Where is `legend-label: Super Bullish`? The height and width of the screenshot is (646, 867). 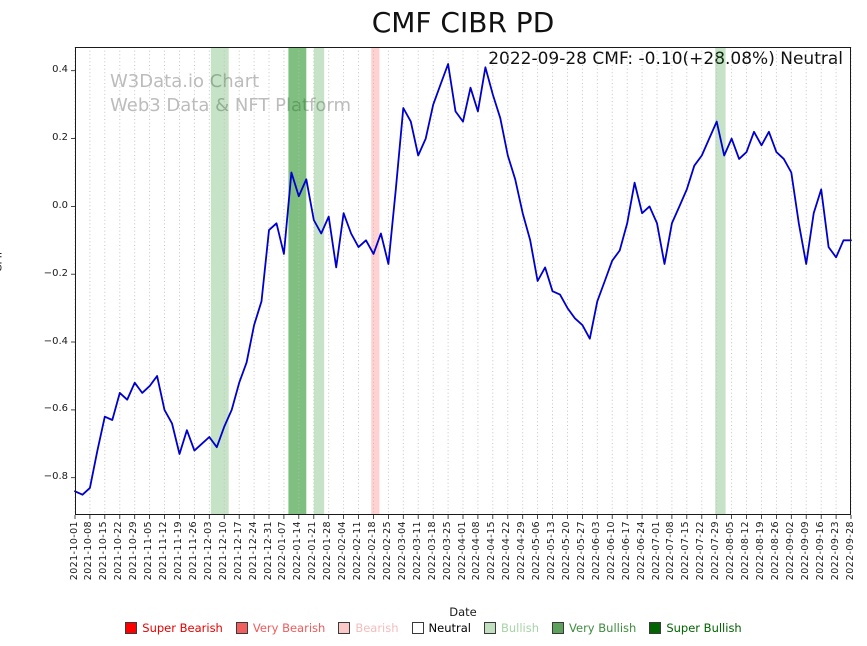 legend-label: Super Bullish is located at coordinates (704, 628).